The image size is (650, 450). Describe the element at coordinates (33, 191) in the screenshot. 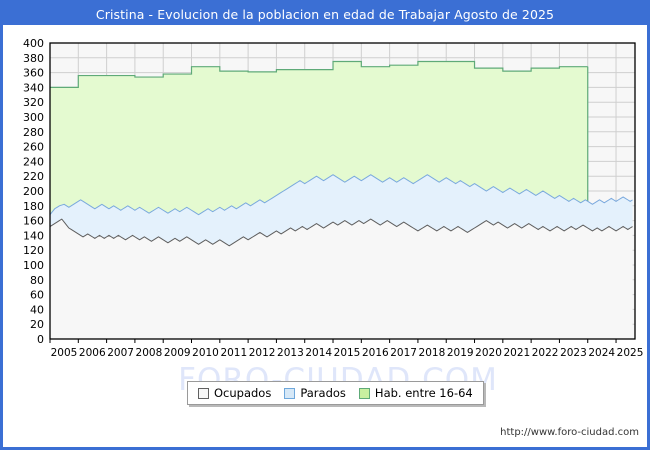

I see `svg-text: 200` at that location.